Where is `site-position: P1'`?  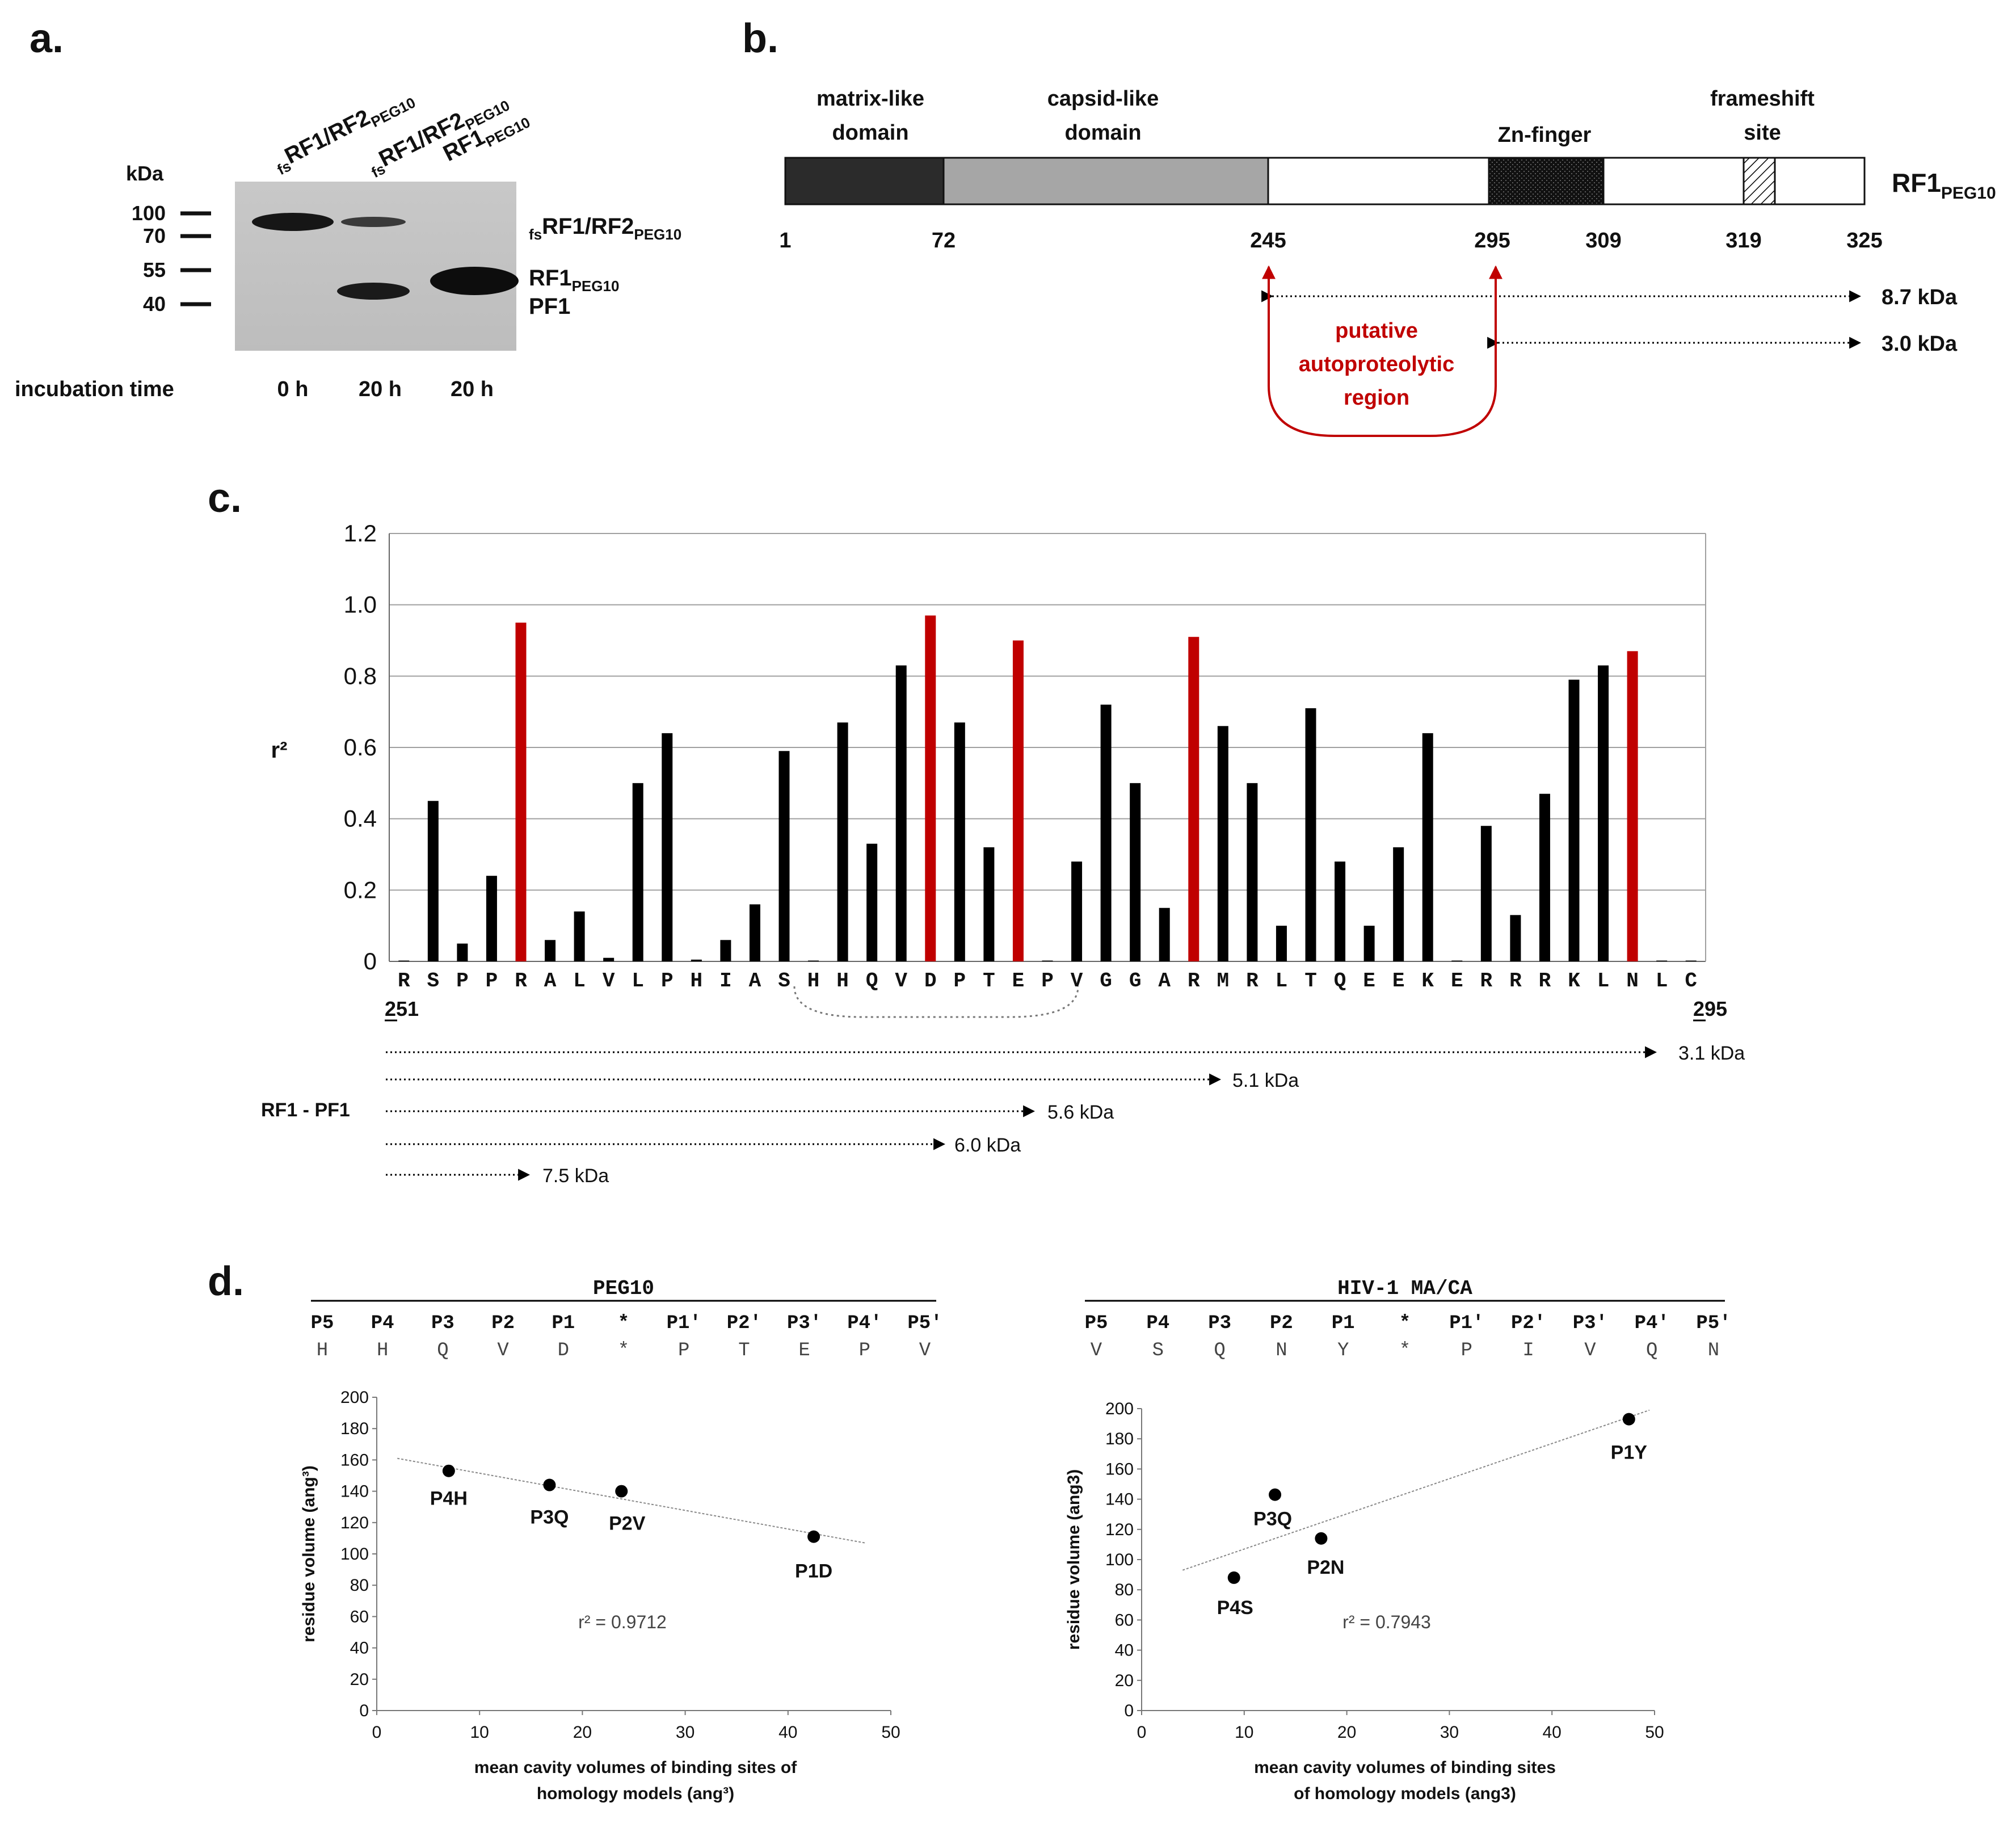 site-position: P1' is located at coordinates (684, 1323).